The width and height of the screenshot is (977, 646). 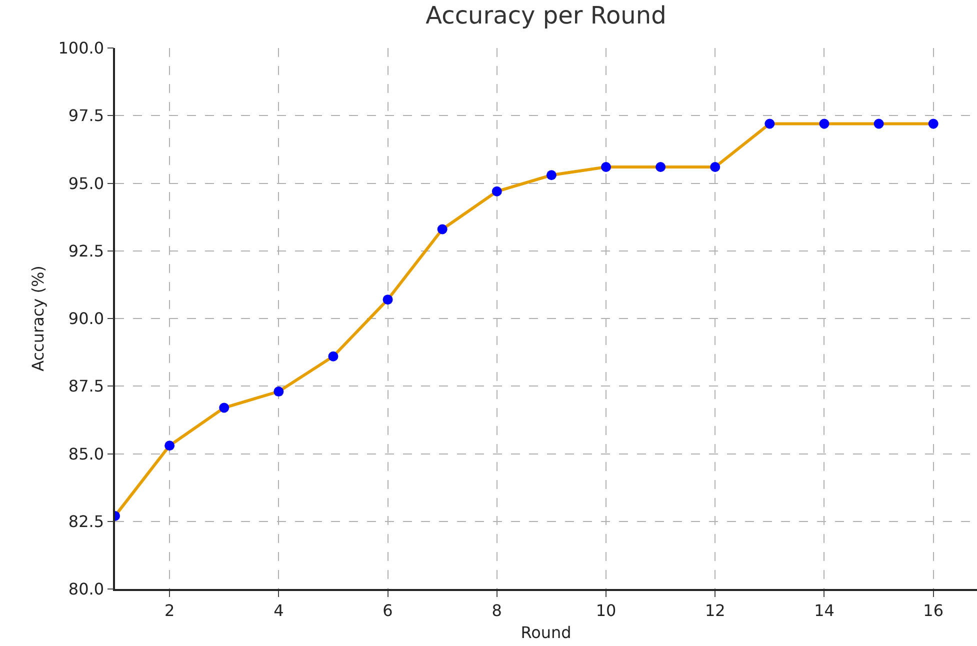 I want to click on x-tick-label: 12, so click(x=715, y=610).